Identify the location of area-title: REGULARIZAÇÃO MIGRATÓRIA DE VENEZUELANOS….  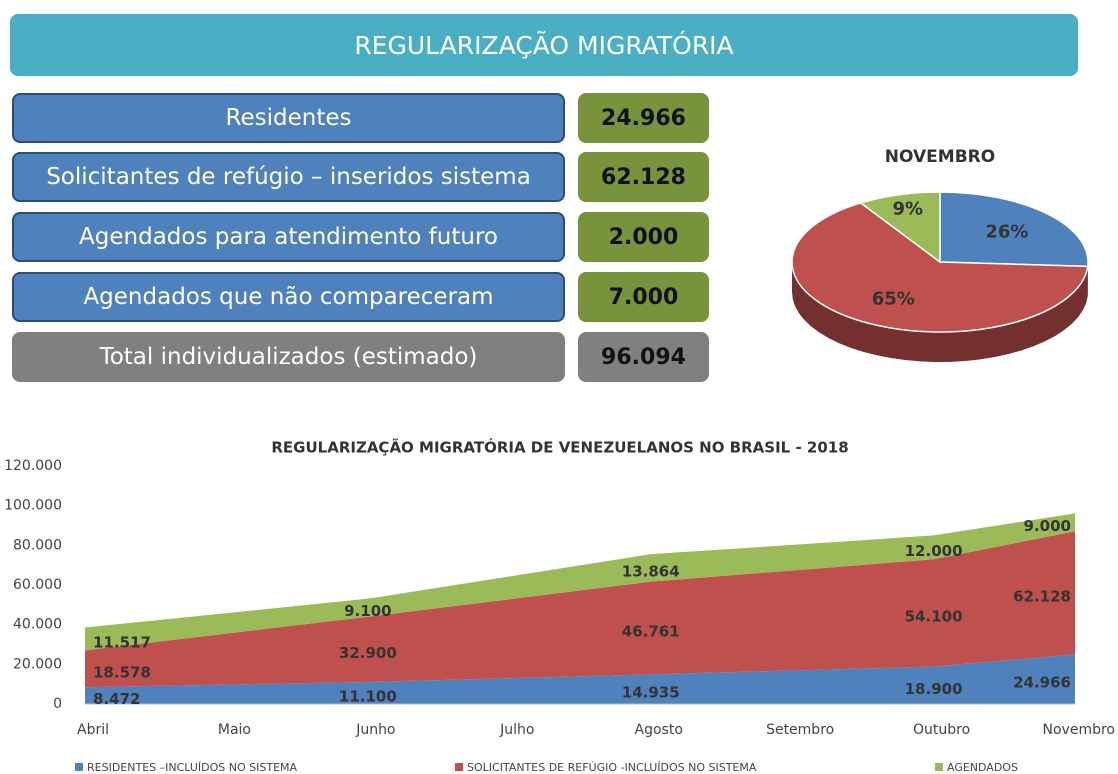
(559, 447).